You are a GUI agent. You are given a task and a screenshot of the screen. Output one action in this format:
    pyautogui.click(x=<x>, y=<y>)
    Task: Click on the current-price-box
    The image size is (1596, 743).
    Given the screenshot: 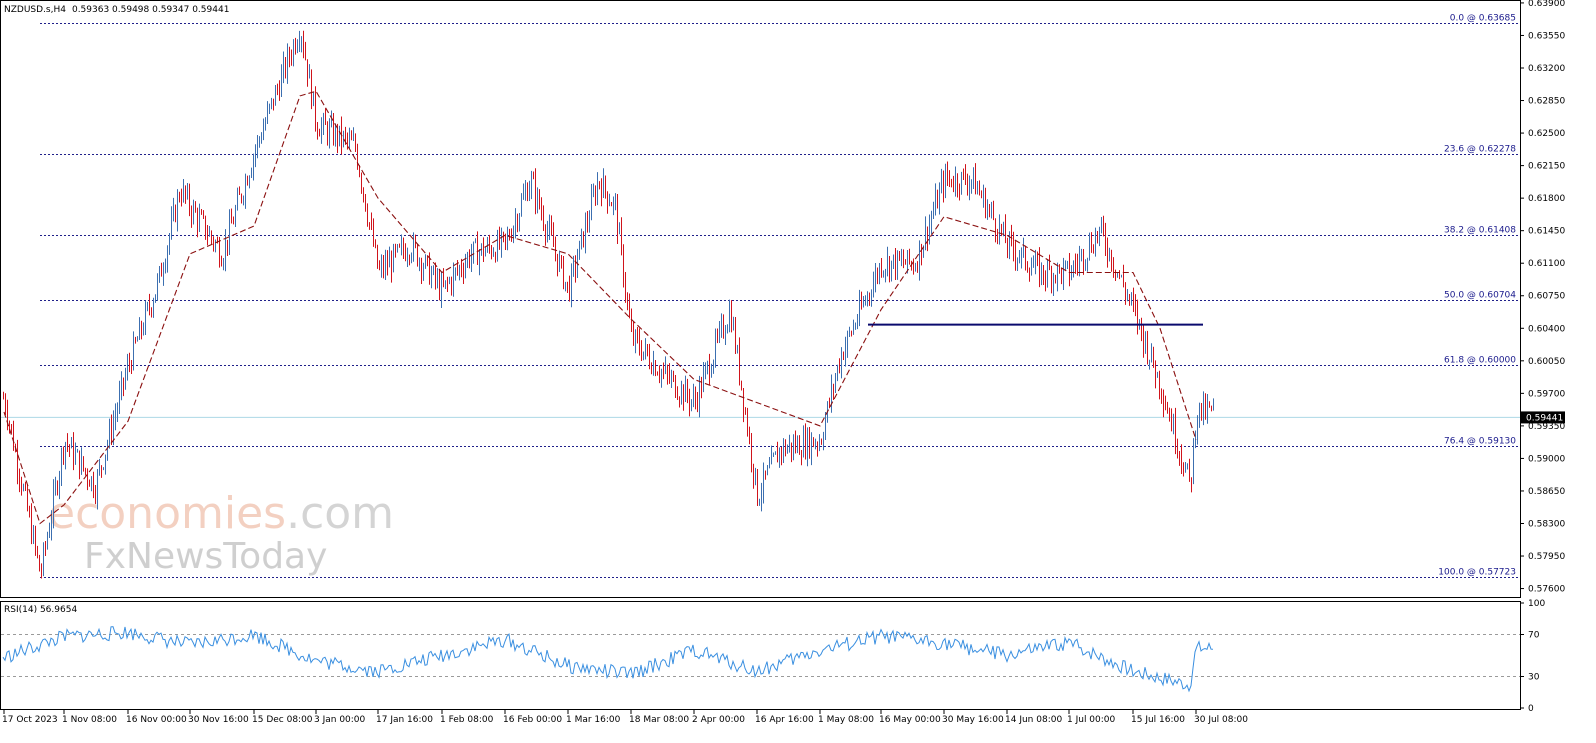 What is the action you would take?
    pyautogui.click(x=1543, y=417)
    